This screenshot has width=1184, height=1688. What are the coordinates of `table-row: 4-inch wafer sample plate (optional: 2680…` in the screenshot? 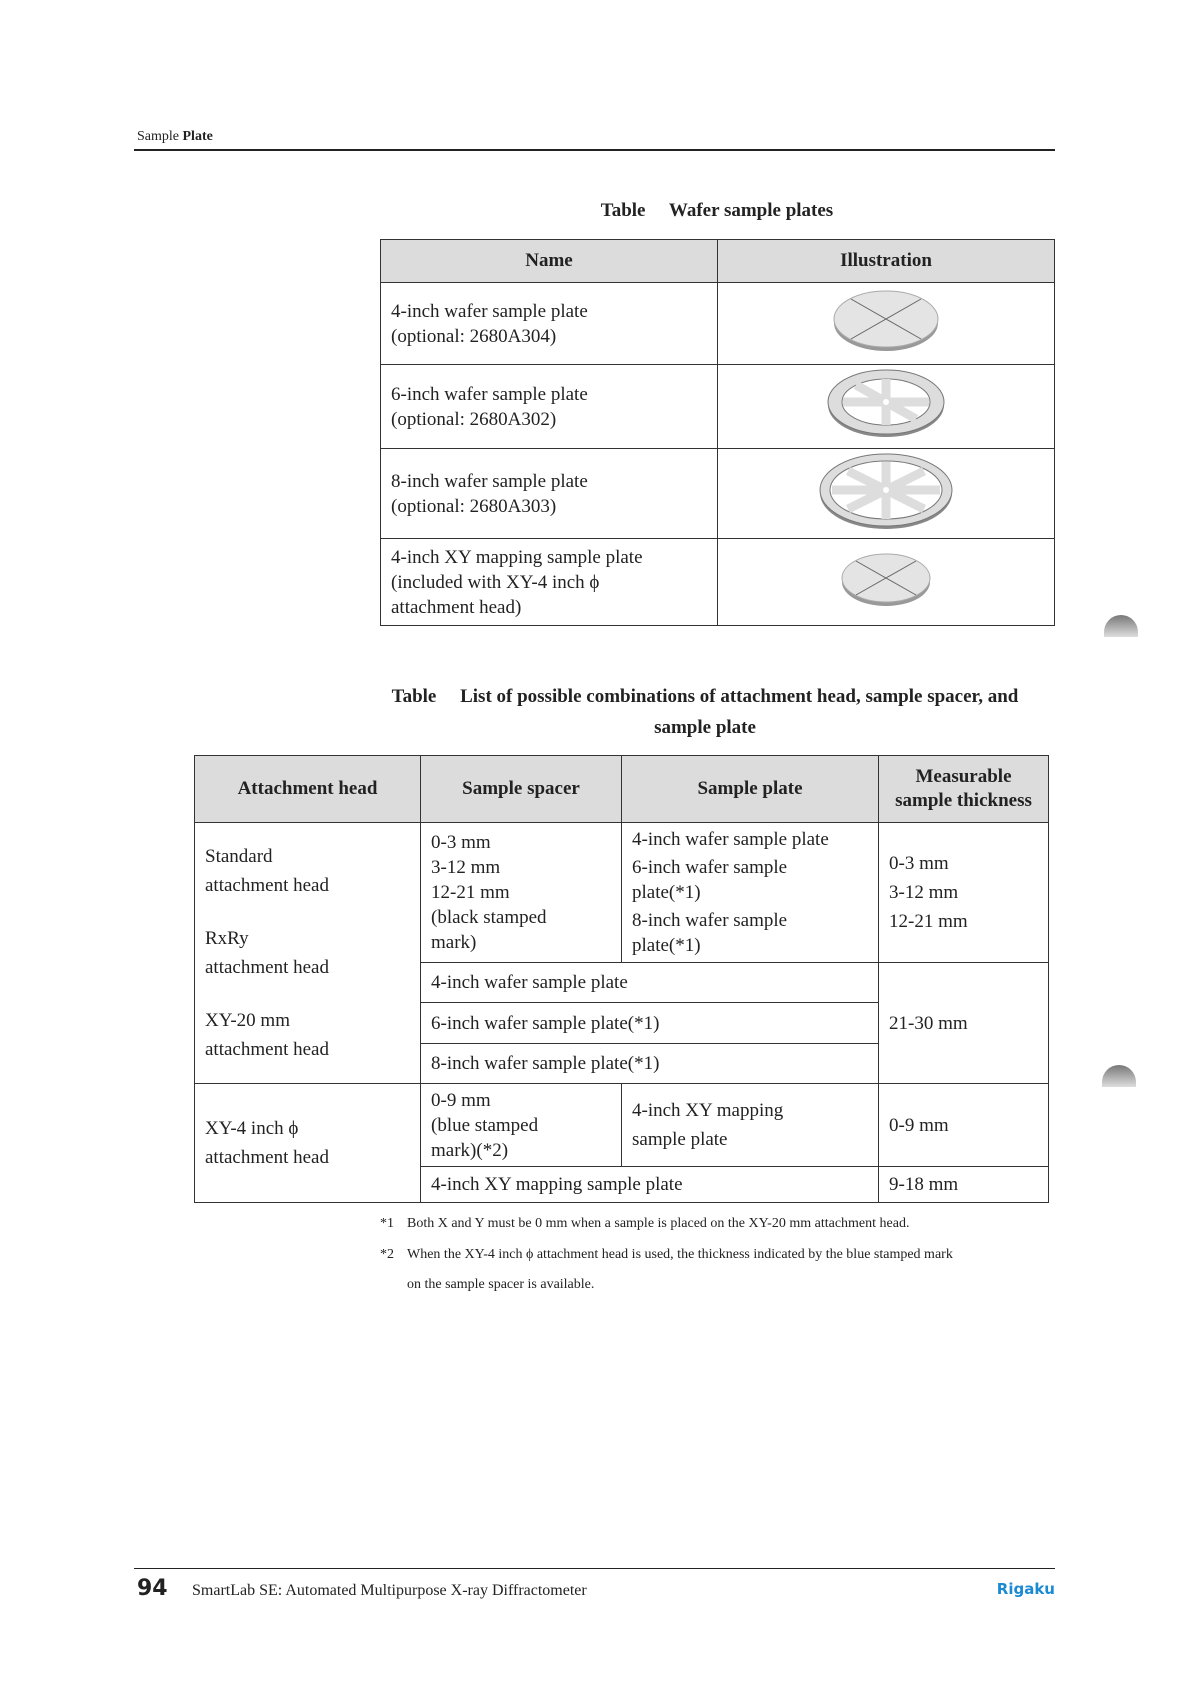 It's located at (717, 323).